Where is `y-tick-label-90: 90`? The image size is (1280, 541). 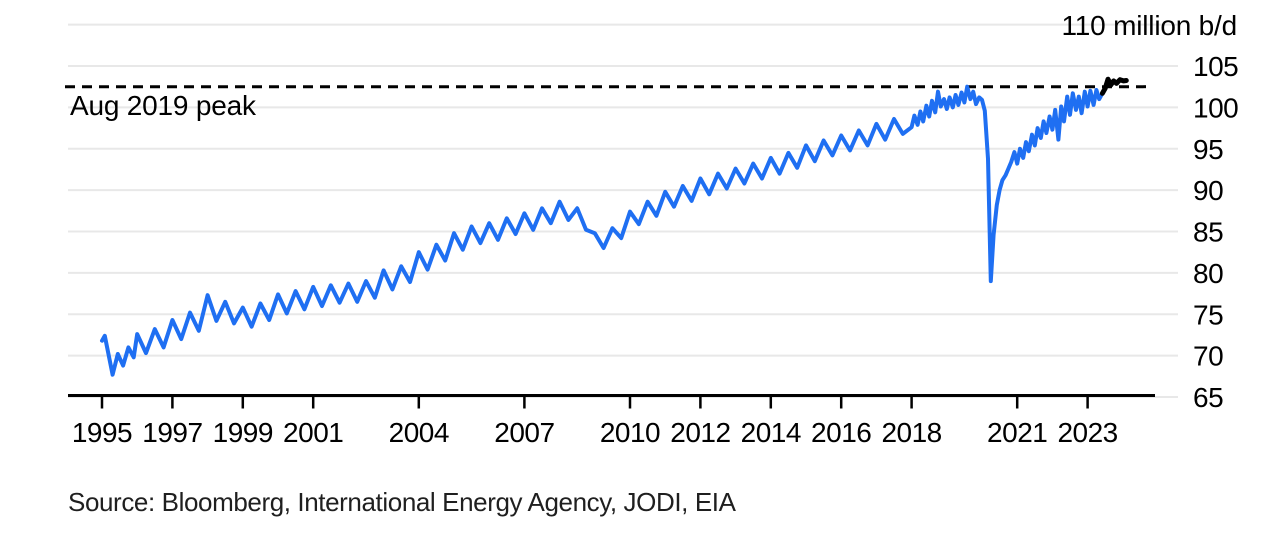 y-tick-label-90: 90 is located at coordinates (1208, 190).